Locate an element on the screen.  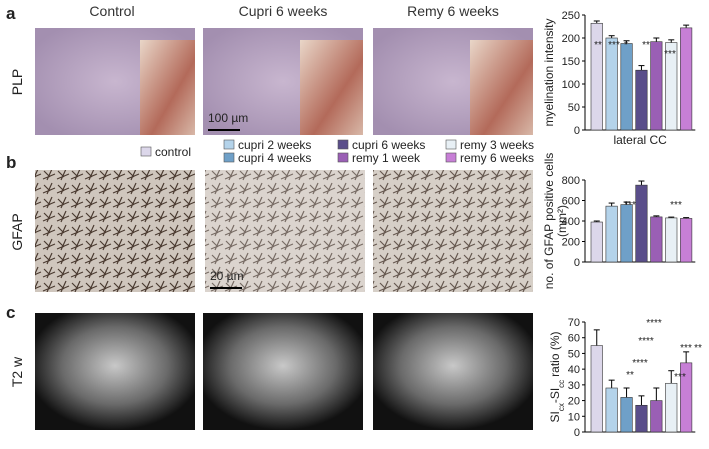
row-label: PLP is located at coordinates (17, 82).